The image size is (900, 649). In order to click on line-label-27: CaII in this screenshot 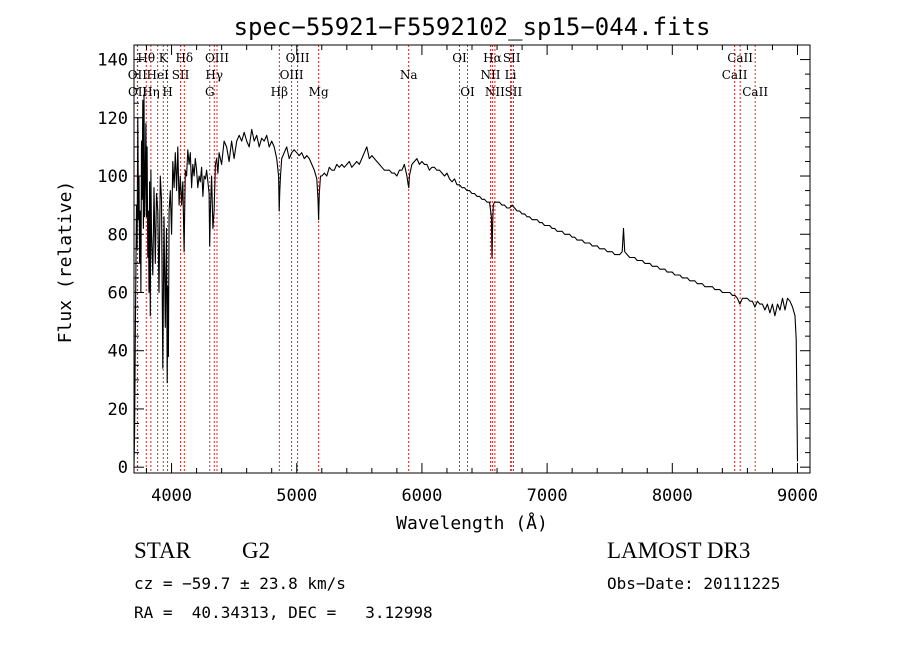, I will do `click(755, 92)`.